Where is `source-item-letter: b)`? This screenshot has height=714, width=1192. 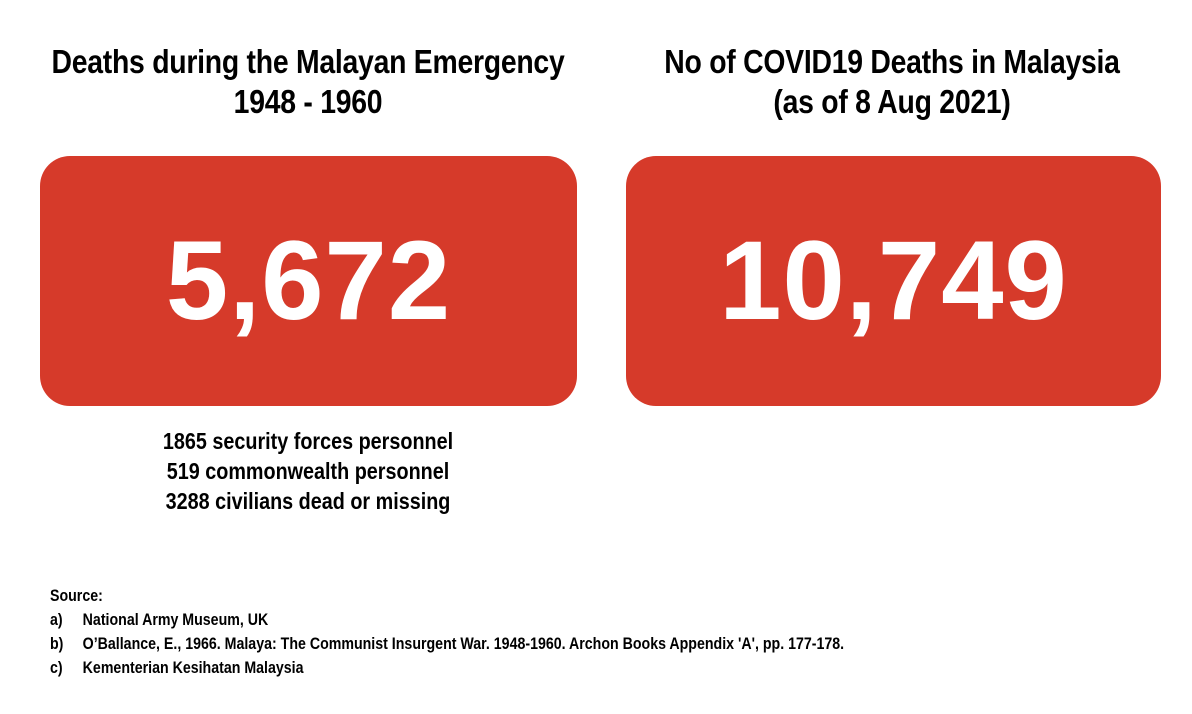 source-item-letter: b) is located at coordinates (57, 644).